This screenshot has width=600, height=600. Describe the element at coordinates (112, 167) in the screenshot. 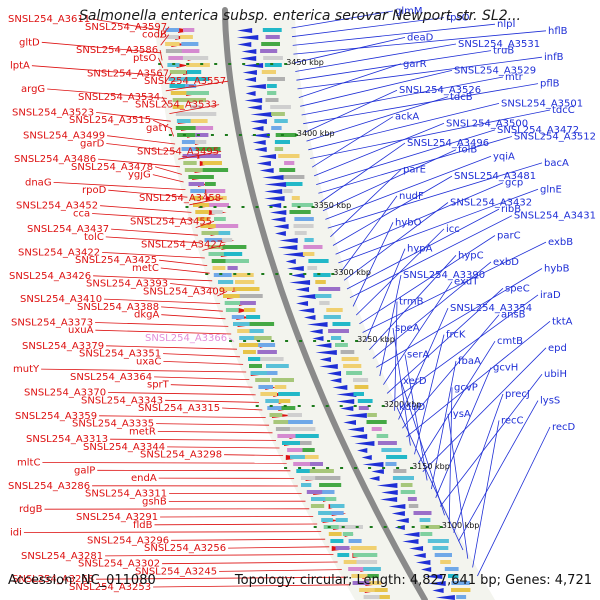

I see `left-gene-label: SNSL254_A3478` at that location.